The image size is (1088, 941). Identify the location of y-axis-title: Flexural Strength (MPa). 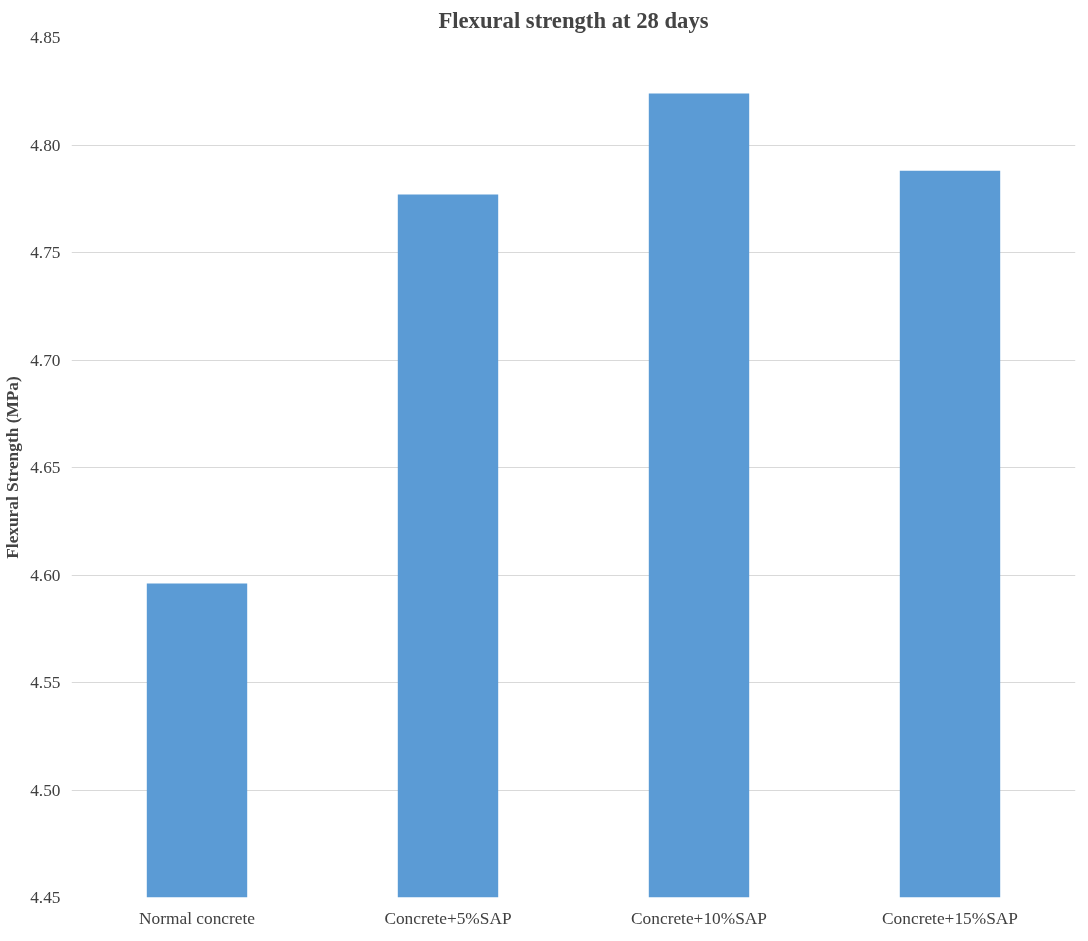
(13, 467).